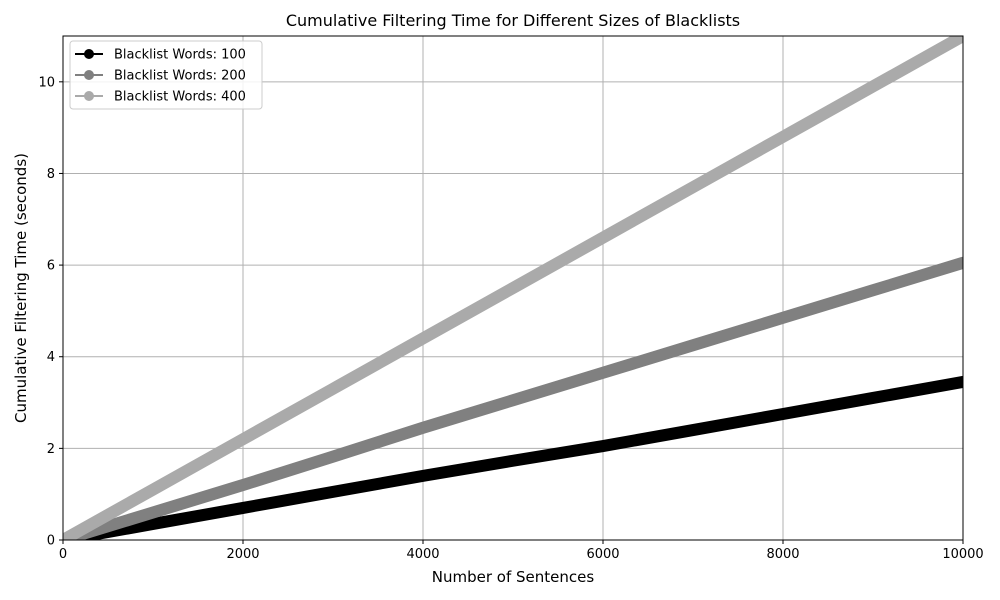 This screenshot has width=1000, height=600. I want to click on x-tick-label: 10000, so click(962, 554).